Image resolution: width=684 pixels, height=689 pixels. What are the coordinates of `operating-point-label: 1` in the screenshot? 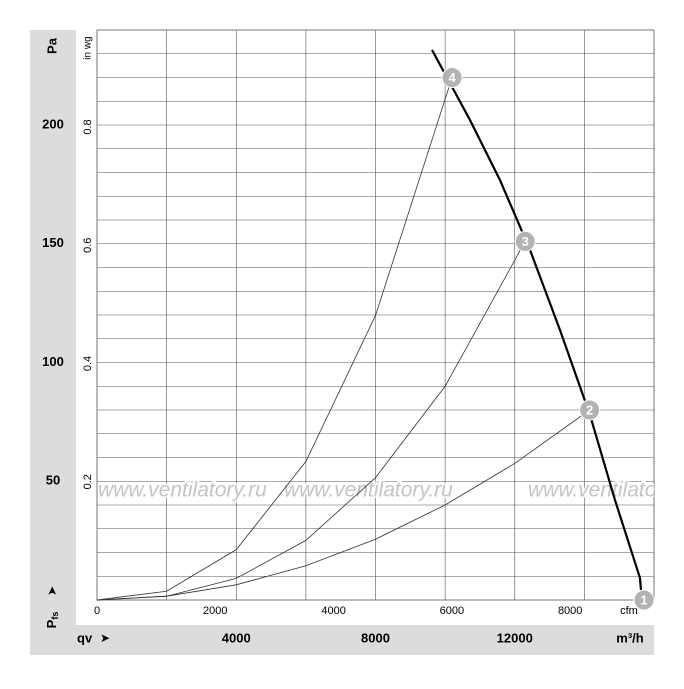 It's located at (643, 599).